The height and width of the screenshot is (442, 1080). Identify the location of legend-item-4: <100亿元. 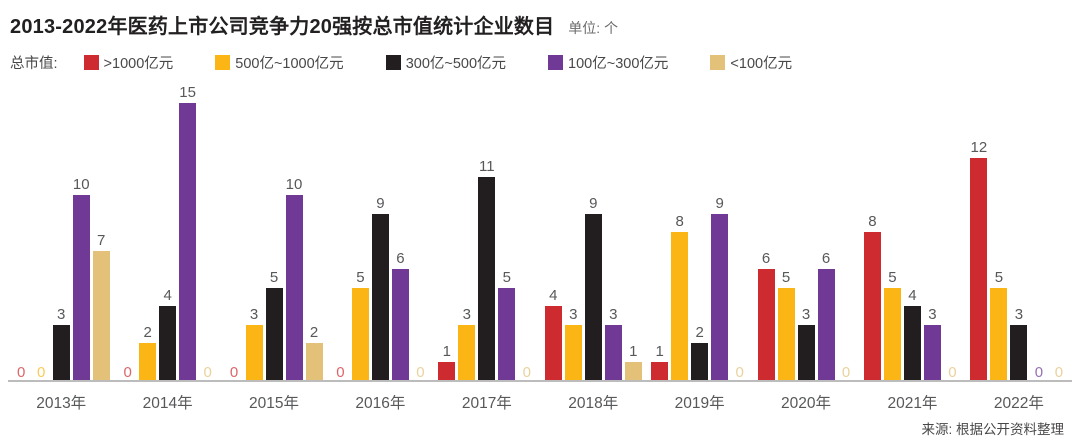
(751, 62).